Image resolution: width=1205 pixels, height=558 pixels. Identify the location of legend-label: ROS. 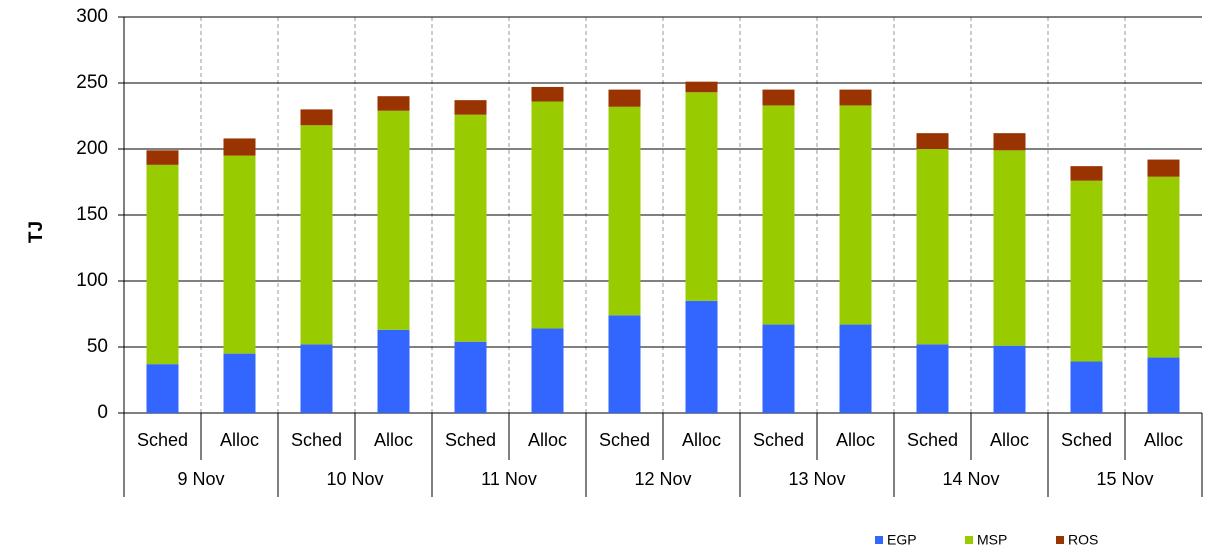
(1083, 540).